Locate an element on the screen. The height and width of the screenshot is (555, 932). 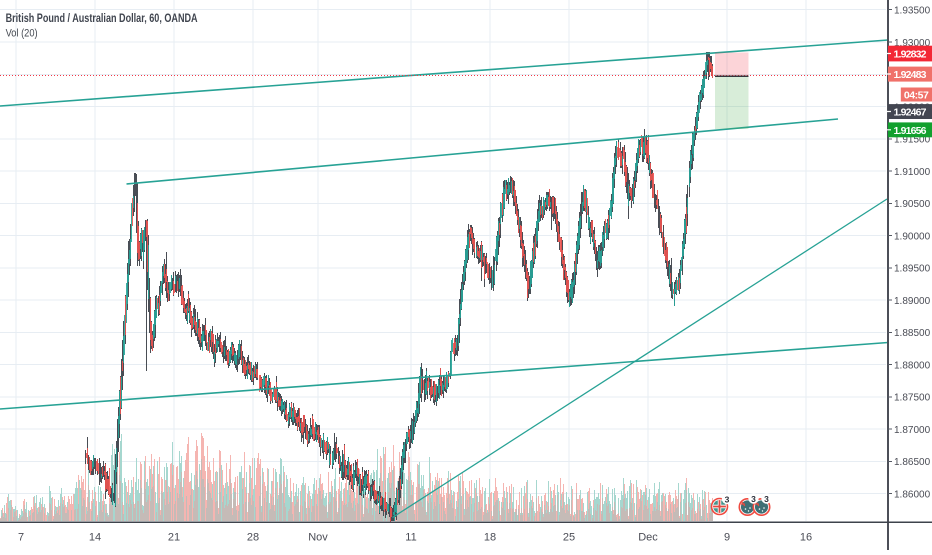
svg-text: 1.93000 is located at coordinates (912, 43).